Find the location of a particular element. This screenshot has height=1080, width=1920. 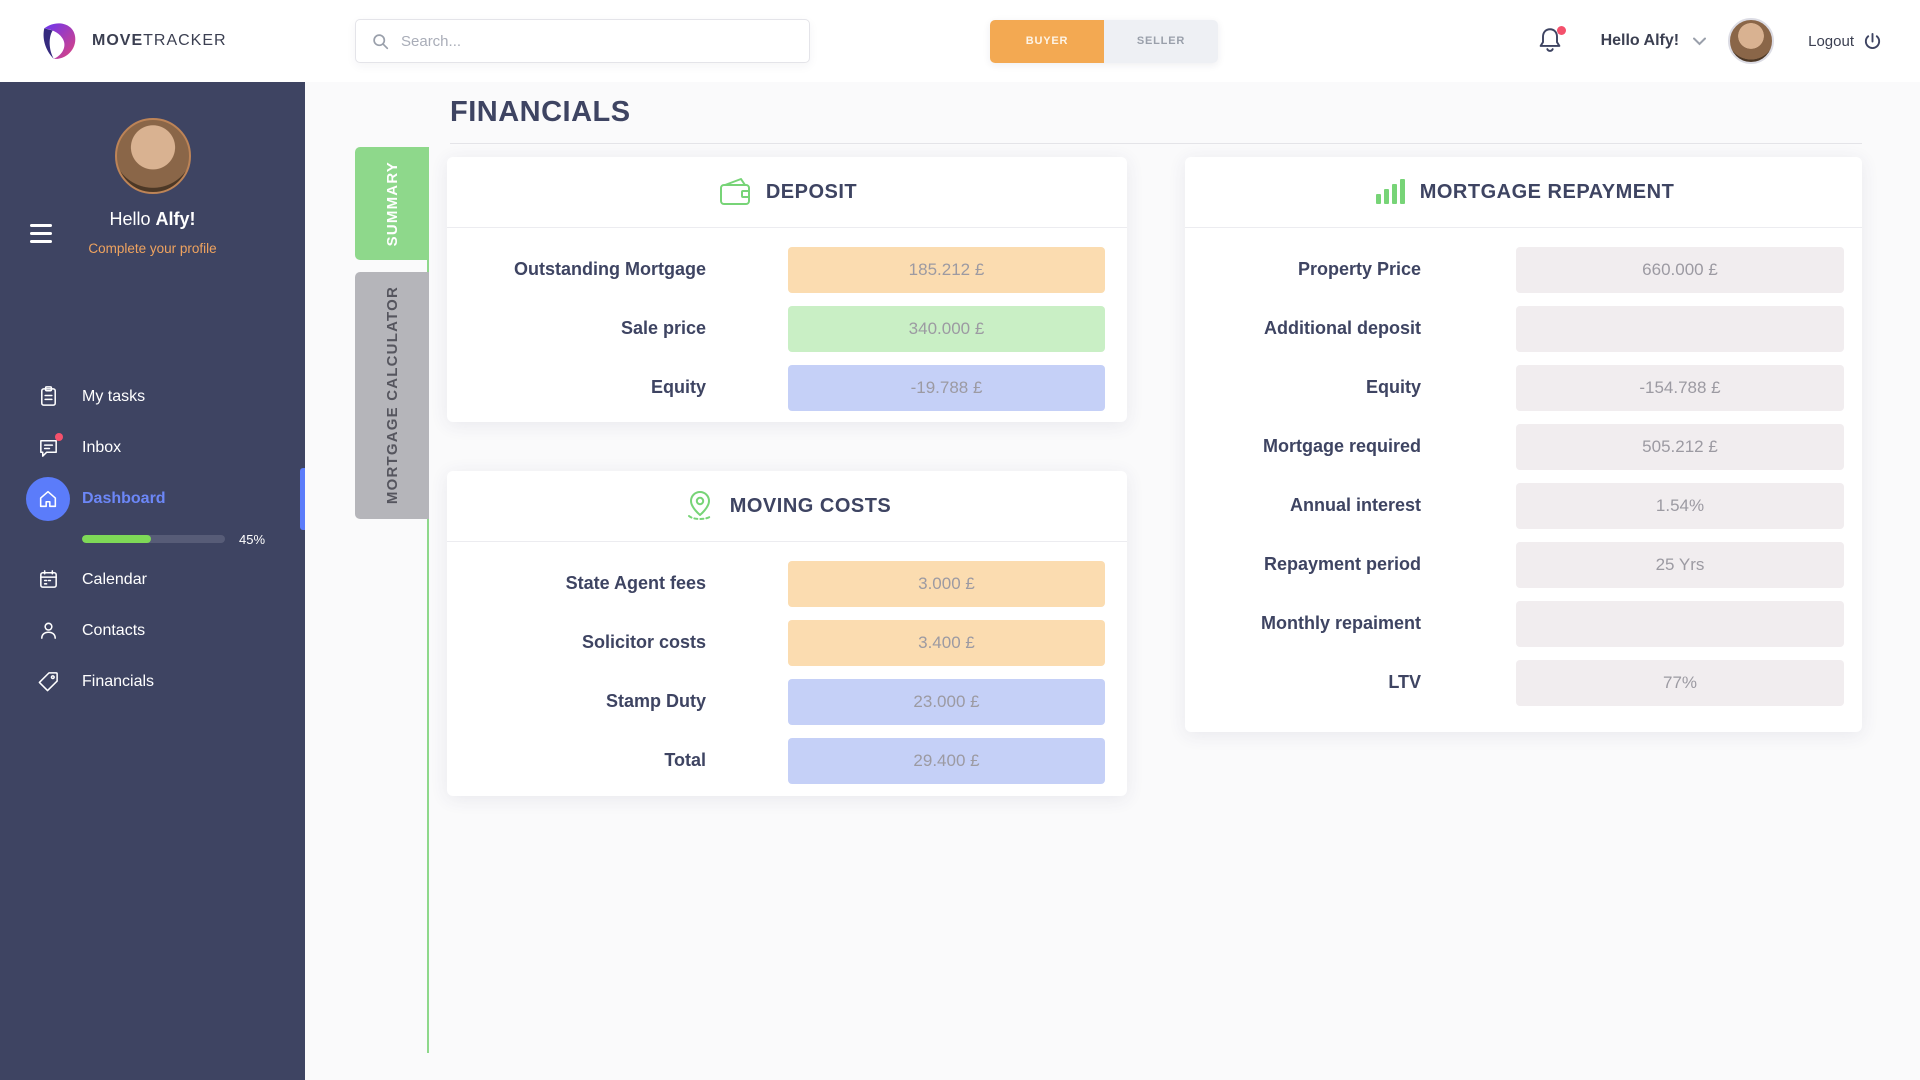

mortgage-row: Additional deposit is located at coordinates (1523, 328).